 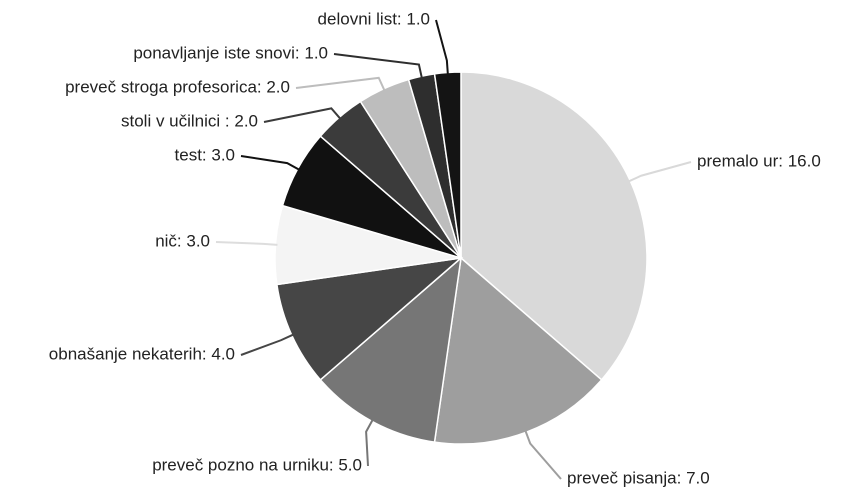 I want to click on slice-label: preveč pozno na urniku: 5.0, so click(x=257, y=464).